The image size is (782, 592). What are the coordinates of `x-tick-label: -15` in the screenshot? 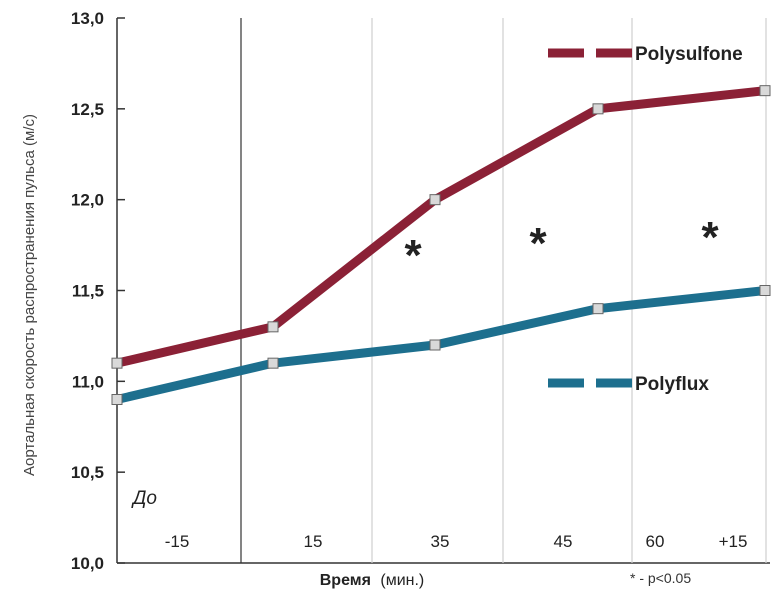 It's located at (177, 541).